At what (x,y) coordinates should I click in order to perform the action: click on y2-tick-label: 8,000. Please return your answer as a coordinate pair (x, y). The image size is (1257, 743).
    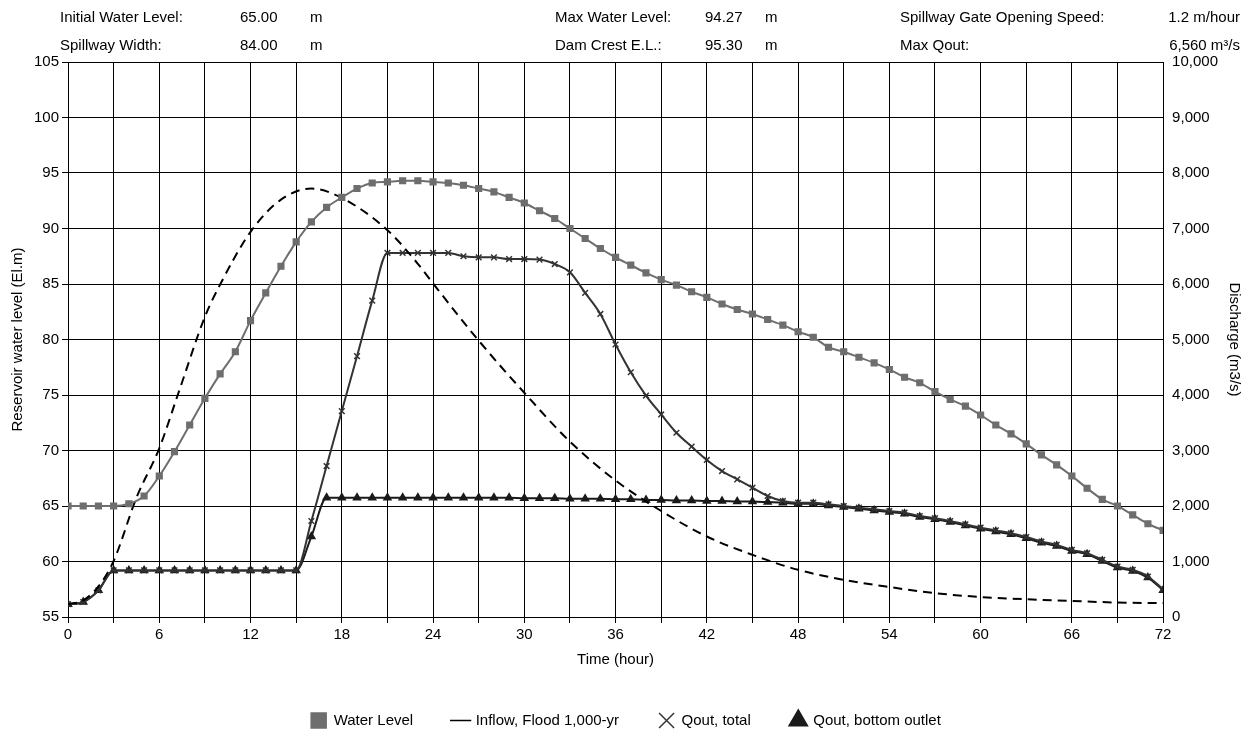
    Looking at the image, I should click on (1191, 172).